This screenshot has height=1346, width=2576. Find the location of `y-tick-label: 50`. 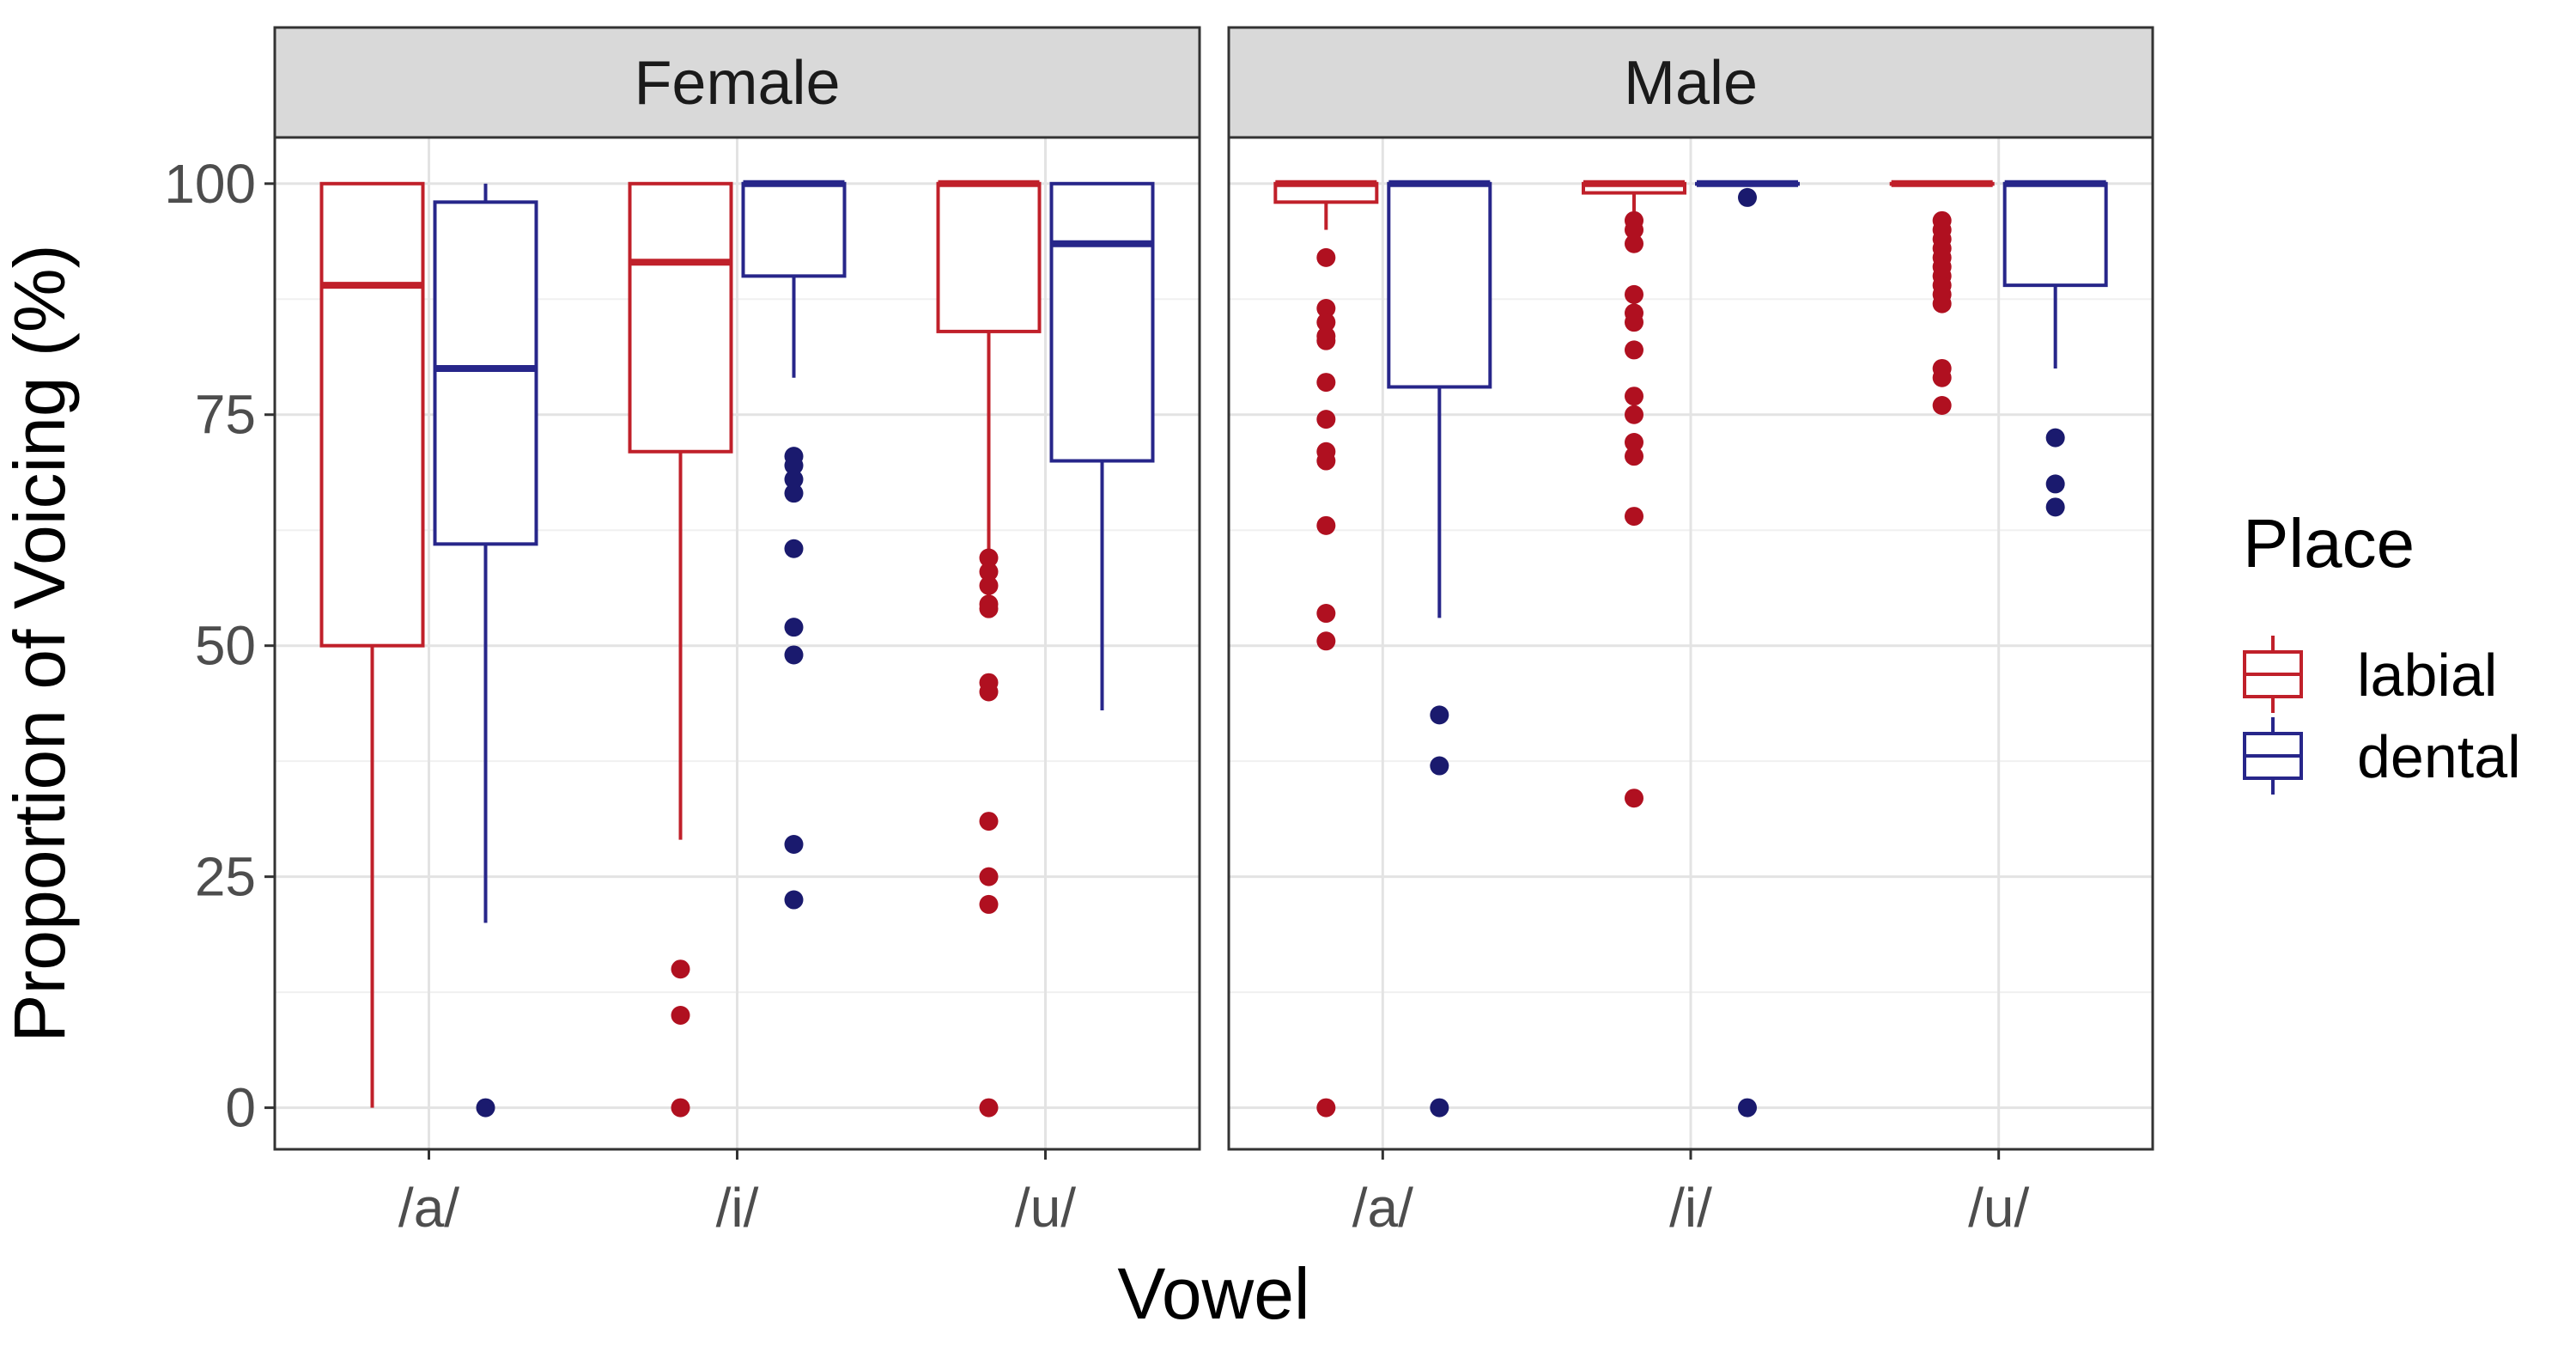

y-tick-label: 50 is located at coordinates (226, 646).